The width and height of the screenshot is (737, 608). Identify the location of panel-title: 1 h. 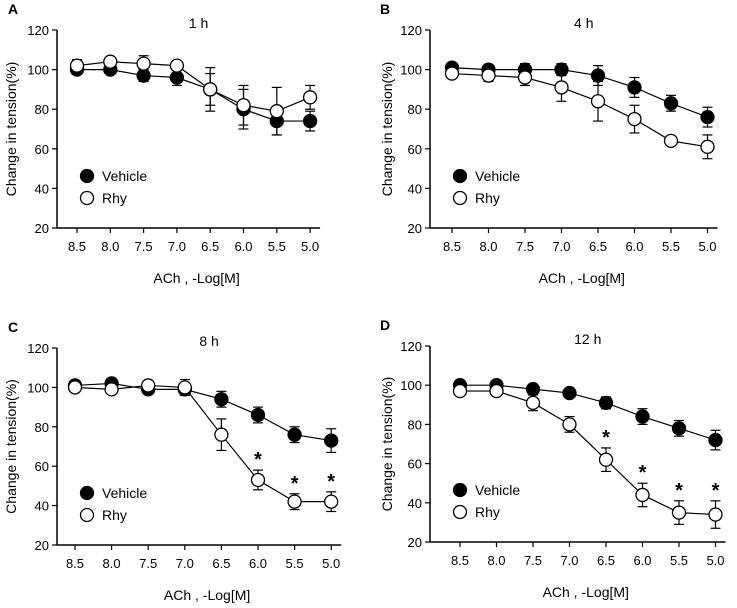
(198, 23).